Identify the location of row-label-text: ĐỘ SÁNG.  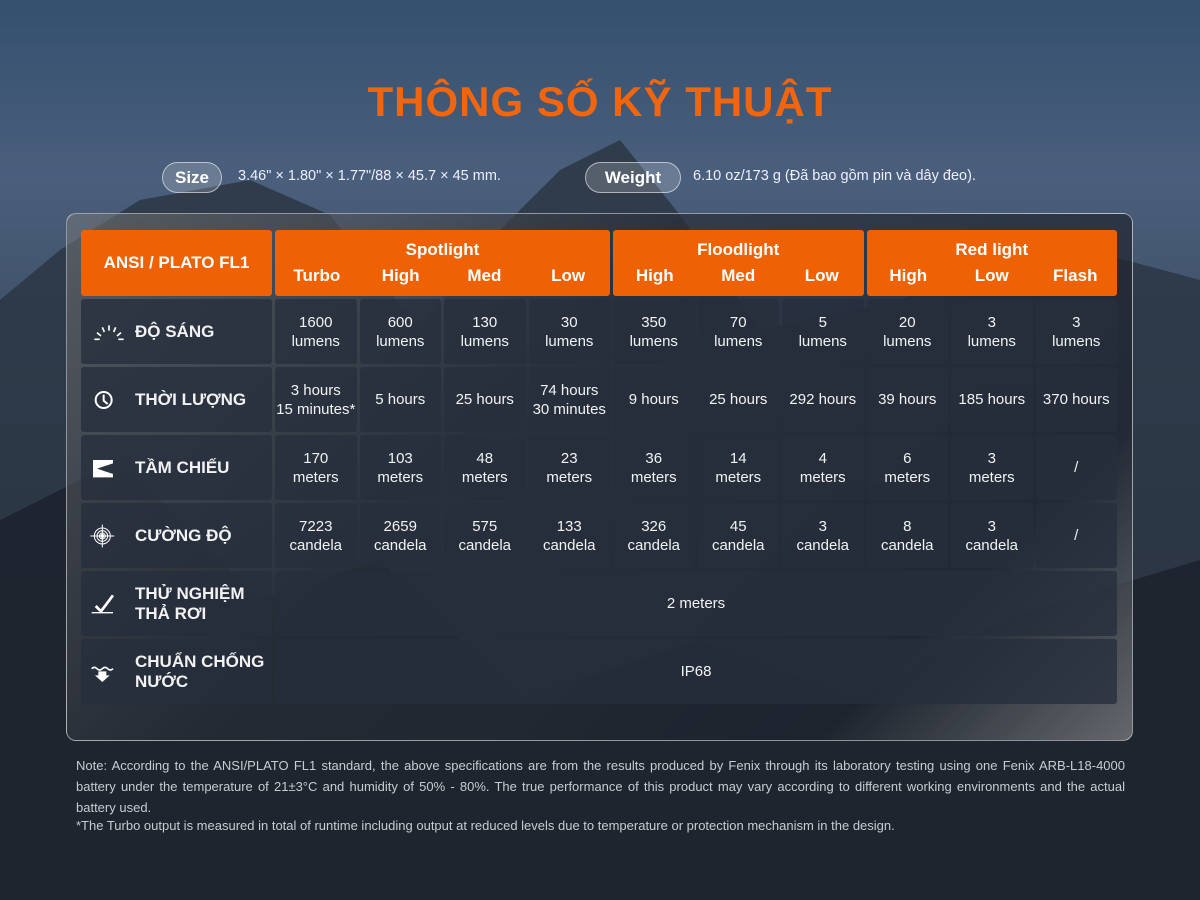
(175, 331).